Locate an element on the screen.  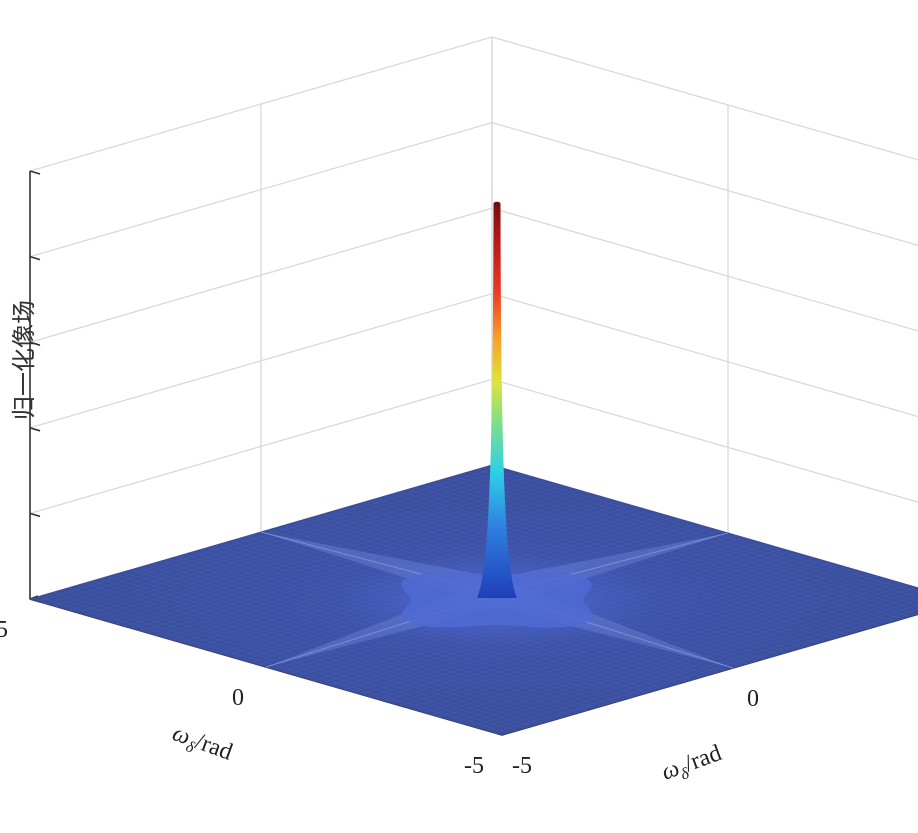
front-left-tick-label: 5 is located at coordinates (4, 630).